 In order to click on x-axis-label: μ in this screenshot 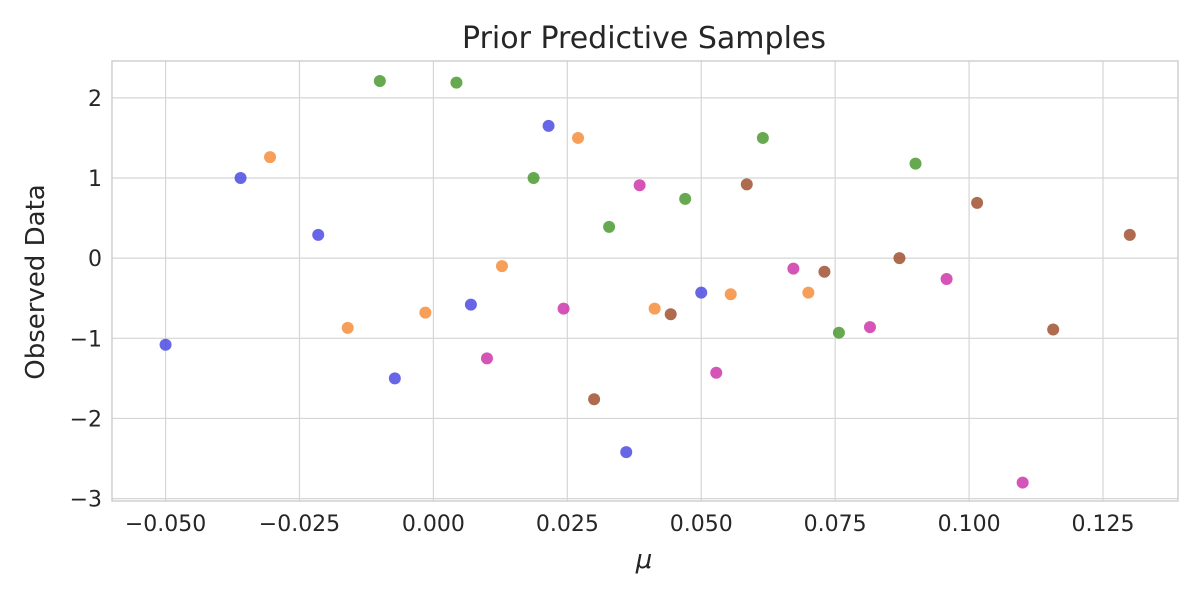, I will do `click(644, 560)`.